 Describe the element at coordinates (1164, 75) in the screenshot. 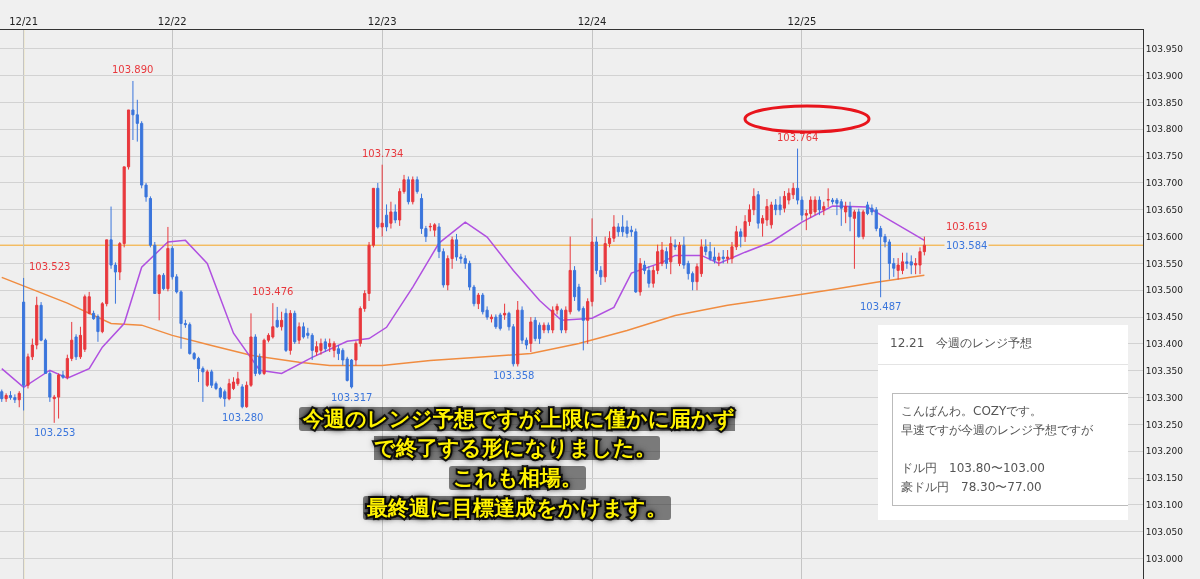

I see `y-tick-label: 103.900` at that location.